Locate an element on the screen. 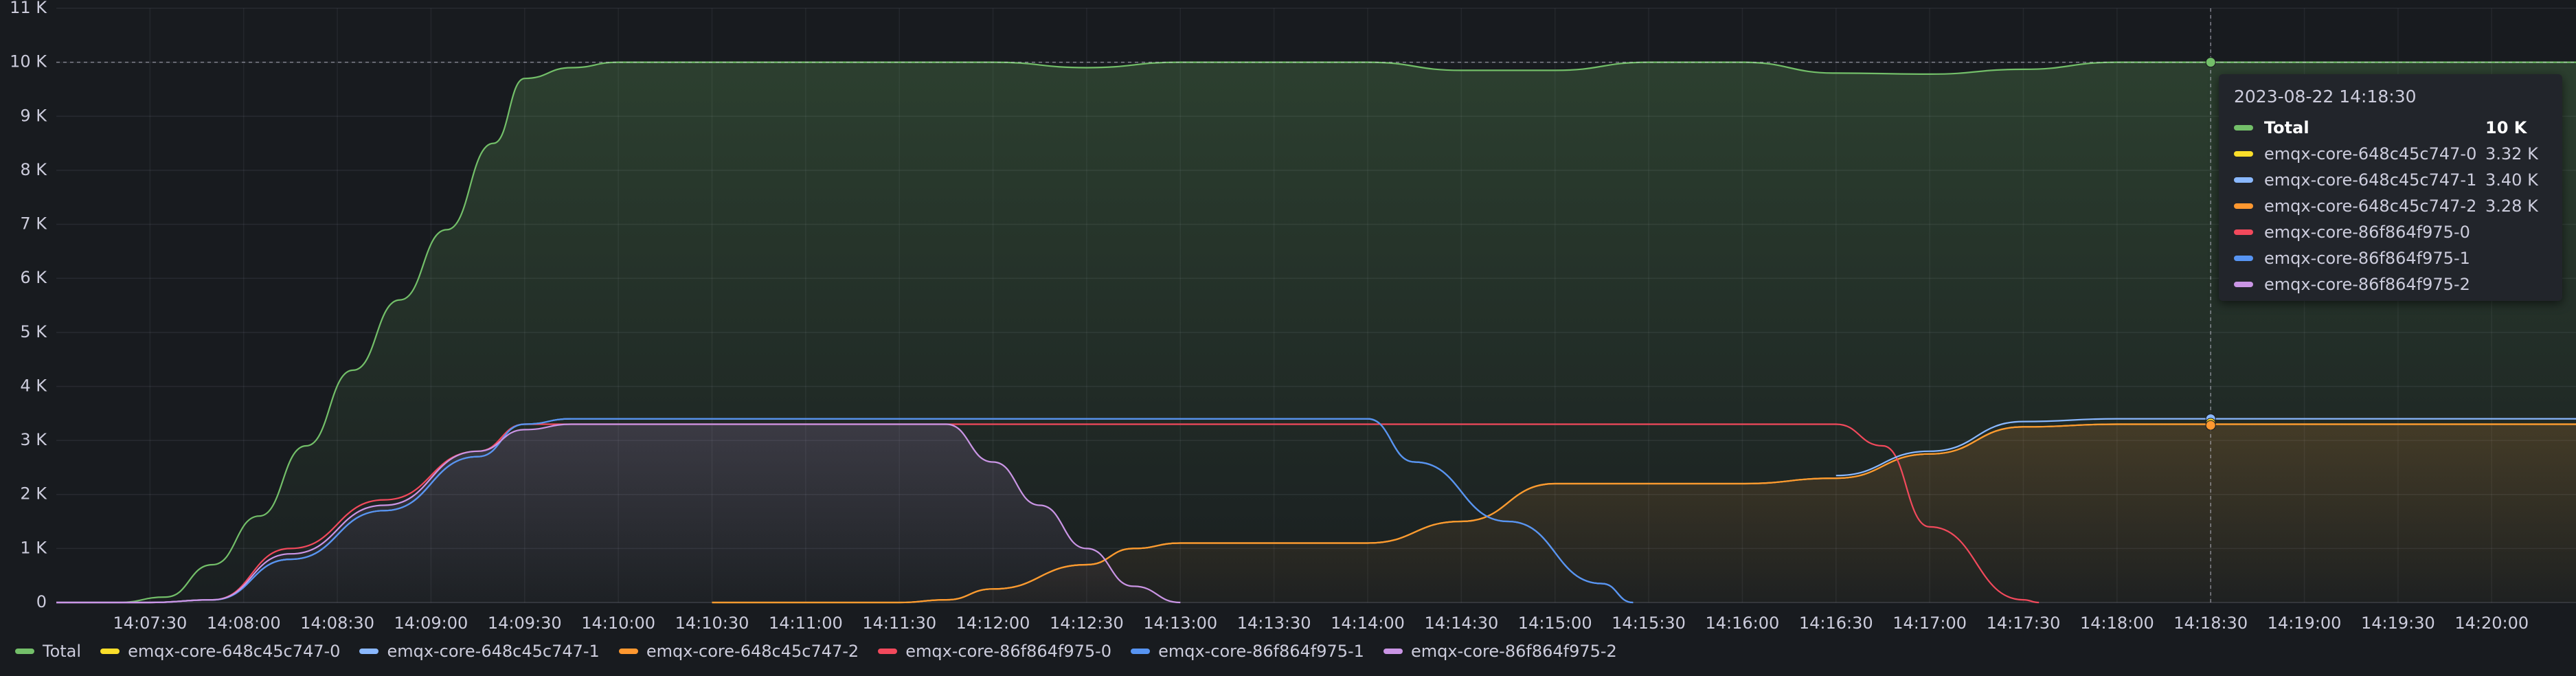  series-line-emqx-core-648c45c747-1-tail is located at coordinates (2205, 448).